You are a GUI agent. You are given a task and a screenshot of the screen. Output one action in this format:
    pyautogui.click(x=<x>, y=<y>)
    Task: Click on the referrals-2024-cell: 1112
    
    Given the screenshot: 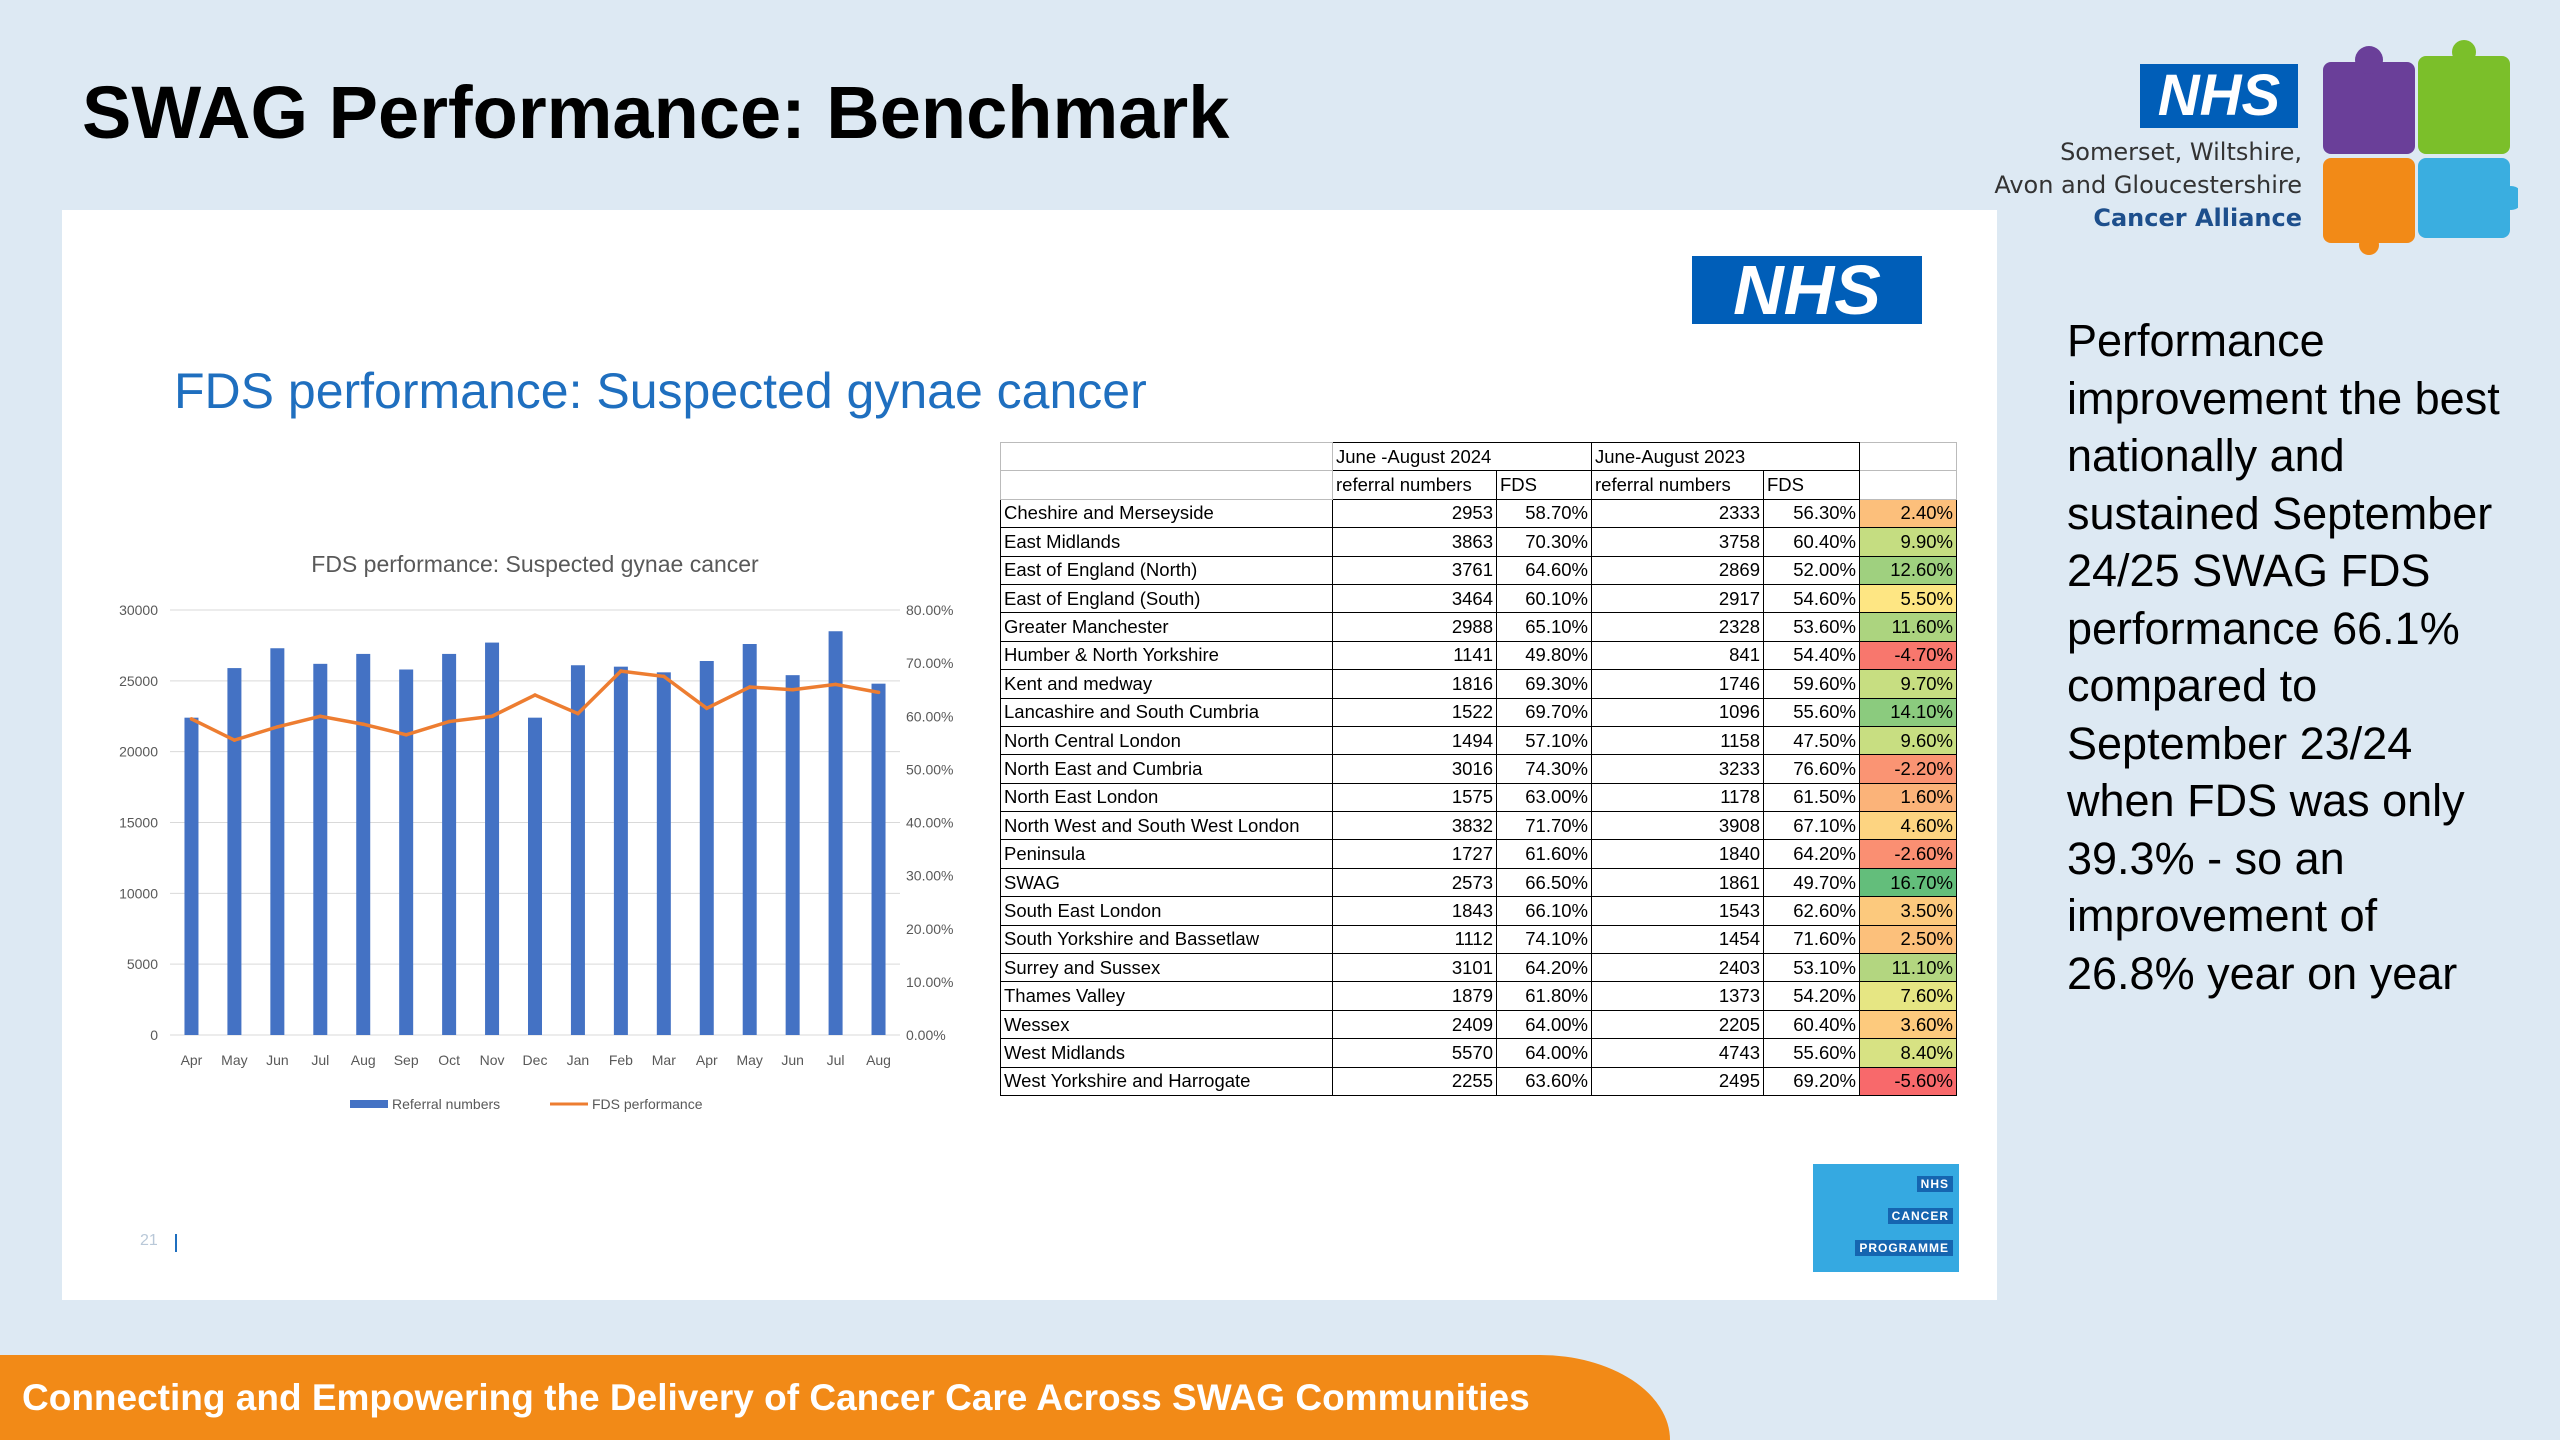 What is the action you would take?
    pyautogui.click(x=1414, y=939)
    